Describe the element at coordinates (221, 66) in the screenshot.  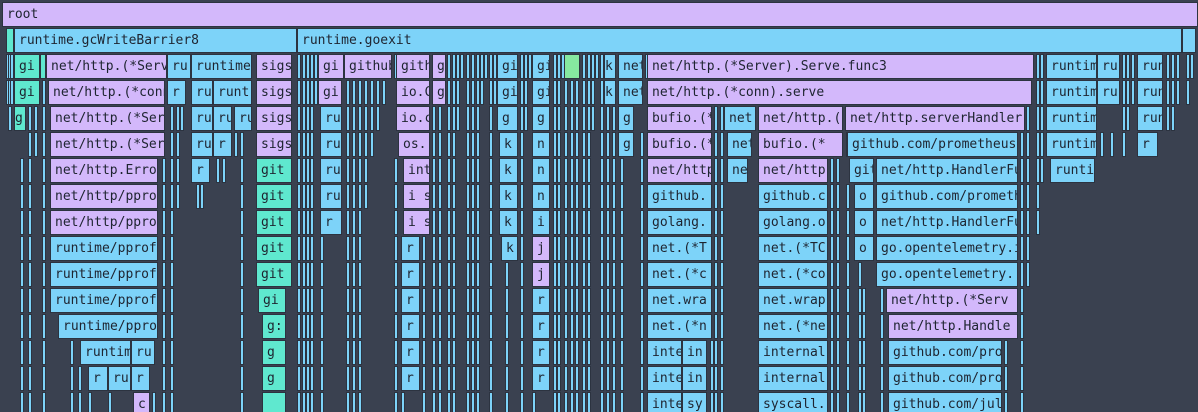
I see `flame-frame-runtime: runtime` at that location.